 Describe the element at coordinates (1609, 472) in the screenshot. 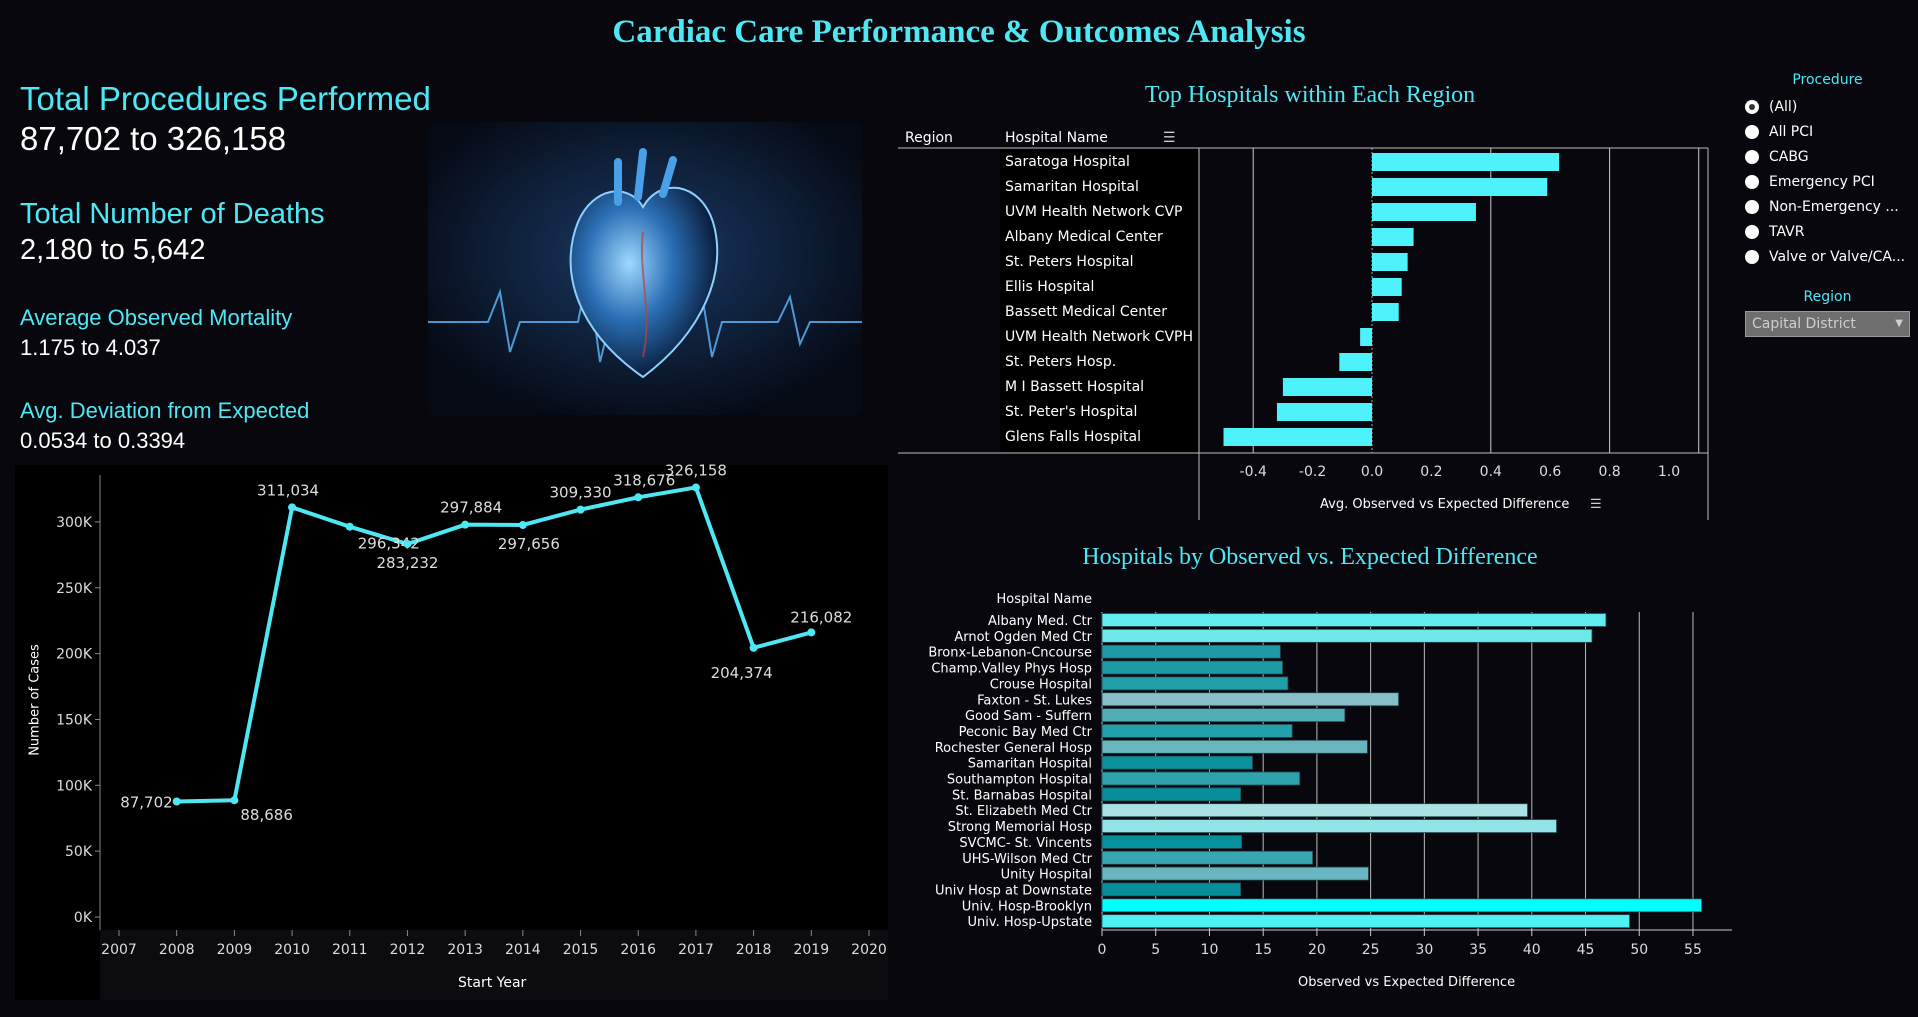

I see `x-tick-label: 0.8` at that location.